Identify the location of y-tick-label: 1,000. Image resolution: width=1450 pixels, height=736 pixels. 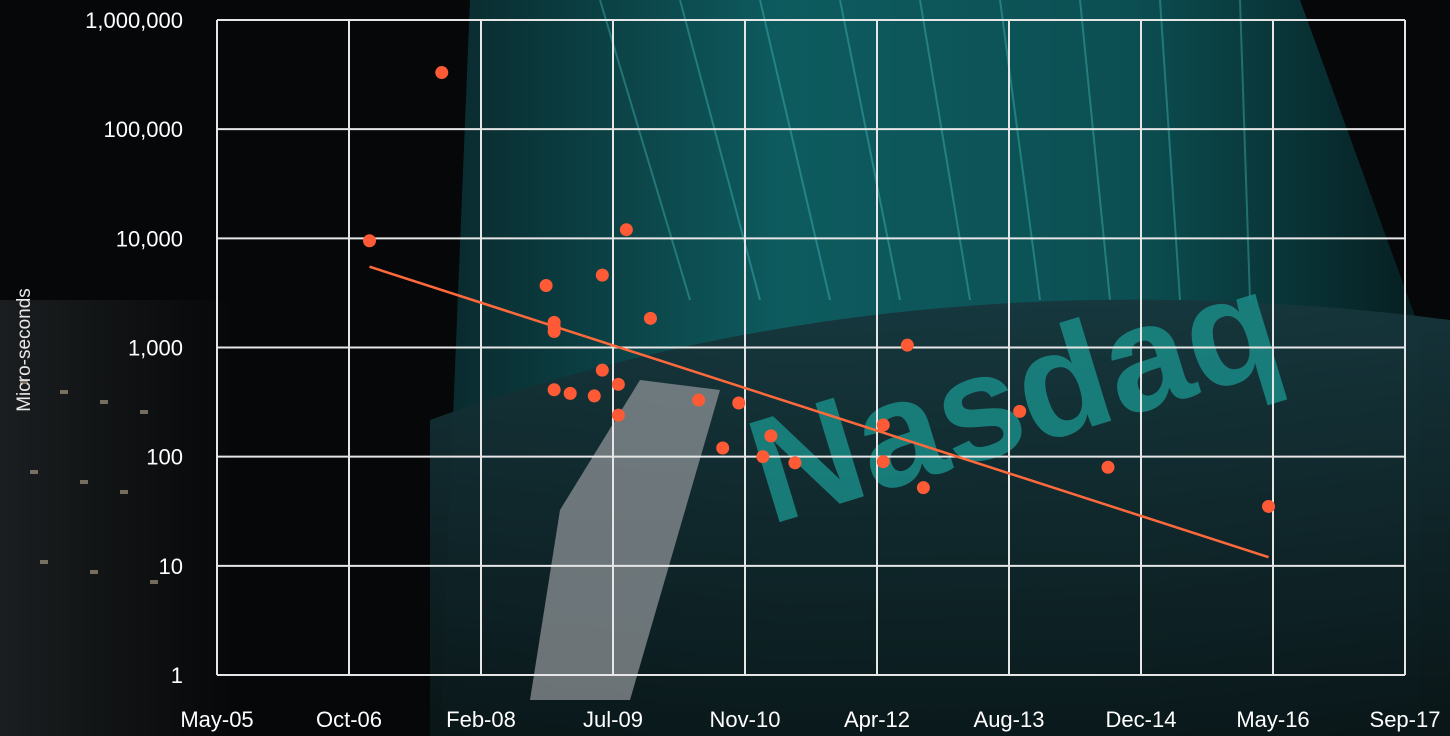
(155, 348).